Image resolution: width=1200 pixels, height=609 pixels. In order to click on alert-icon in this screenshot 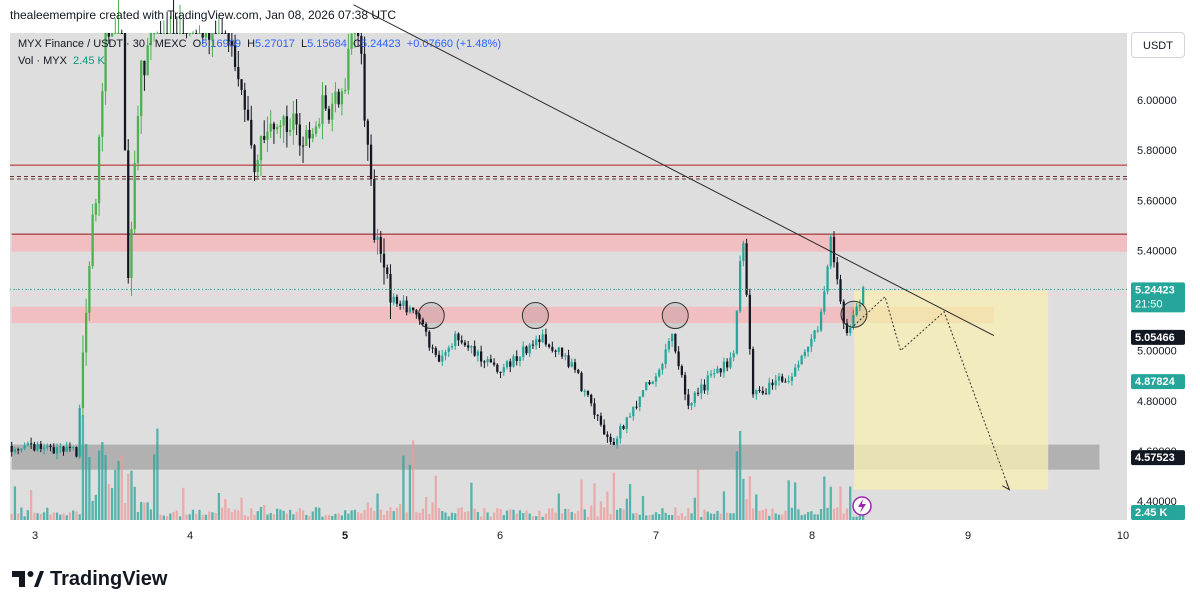, I will do `click(862, 506)`.